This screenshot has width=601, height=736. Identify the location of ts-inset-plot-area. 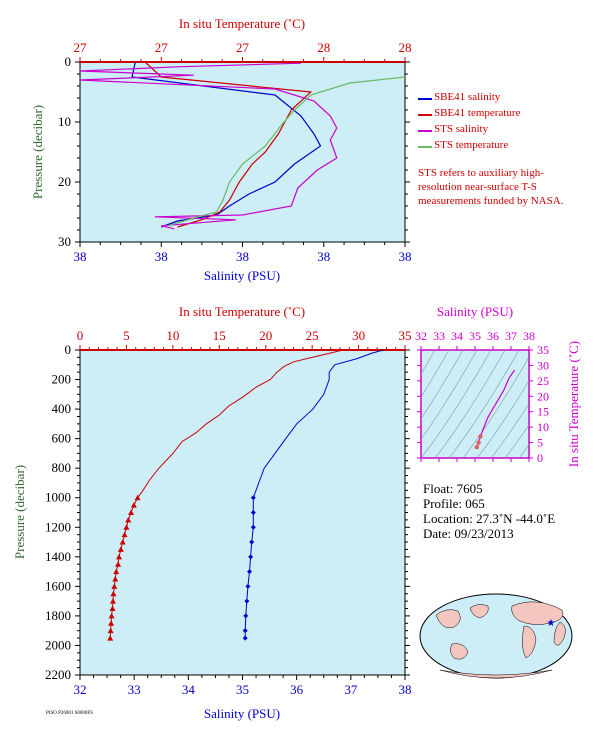
(475, 404).